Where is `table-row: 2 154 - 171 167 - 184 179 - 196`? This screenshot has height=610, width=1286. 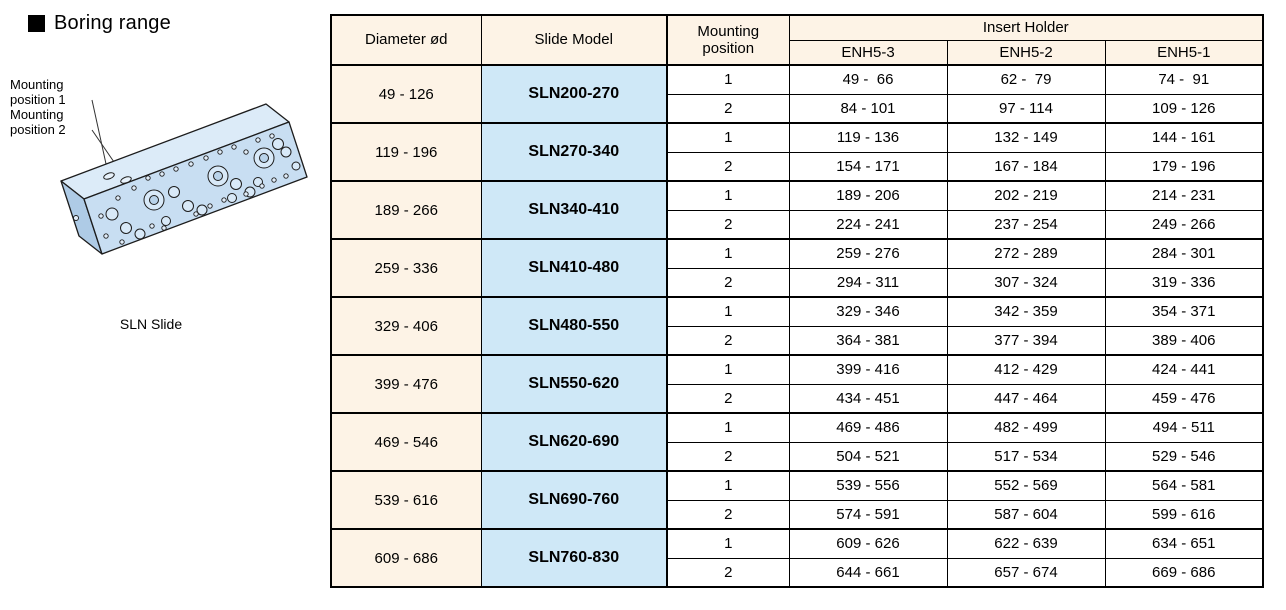 table-row: 2 154 - 171 167 - 184 179 - 196 is located at coordinates (797, 166).